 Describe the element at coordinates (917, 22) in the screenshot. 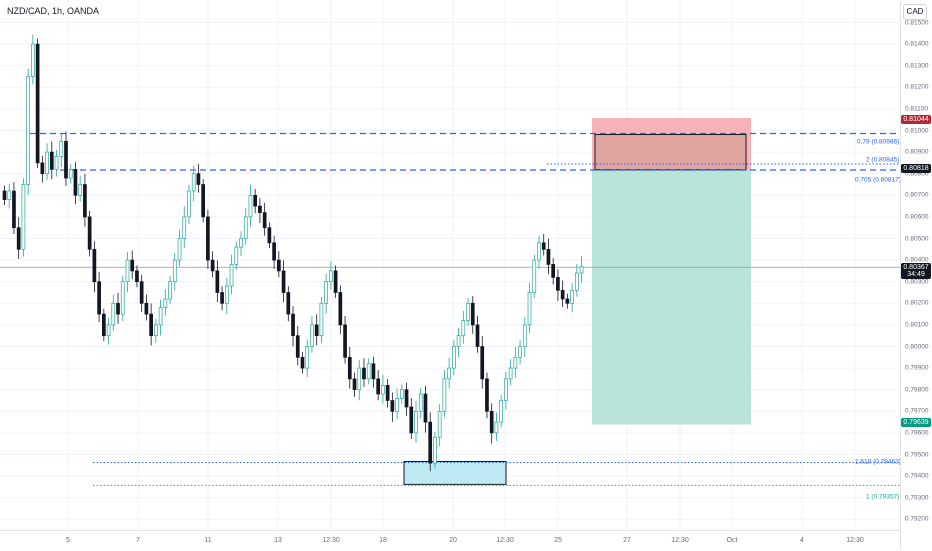

I see `price-tick-label: 0.81500` at that location.